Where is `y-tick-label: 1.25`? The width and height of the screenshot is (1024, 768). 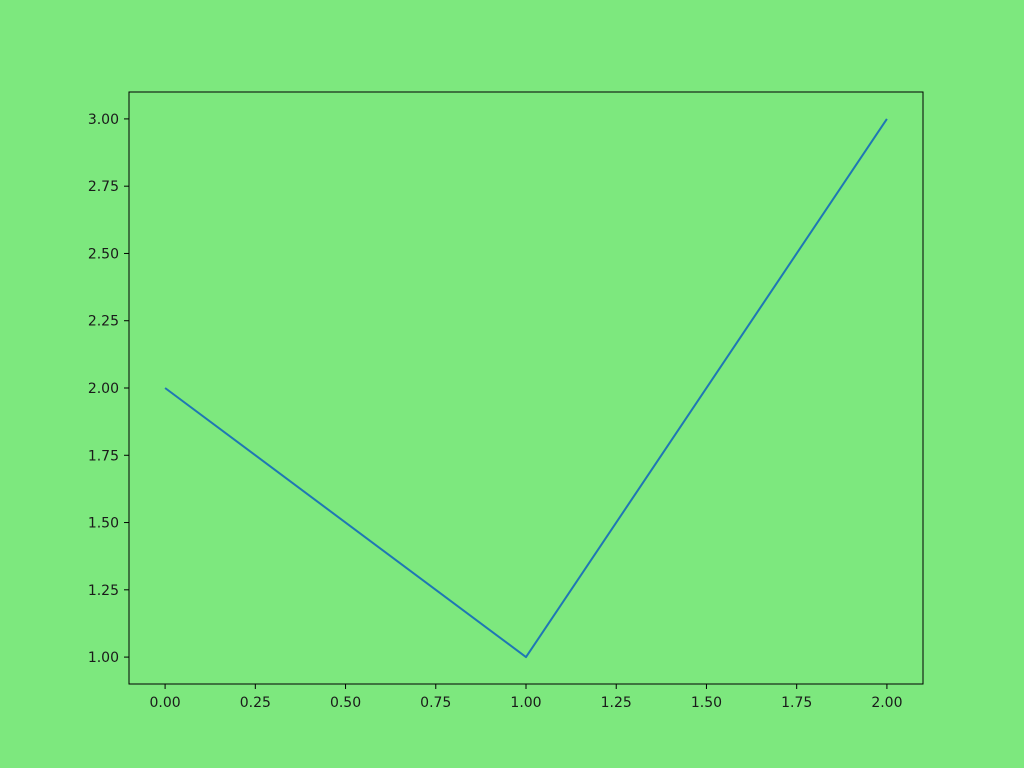 y-tick-label: 1.25 is located at coordinates (103, 591).